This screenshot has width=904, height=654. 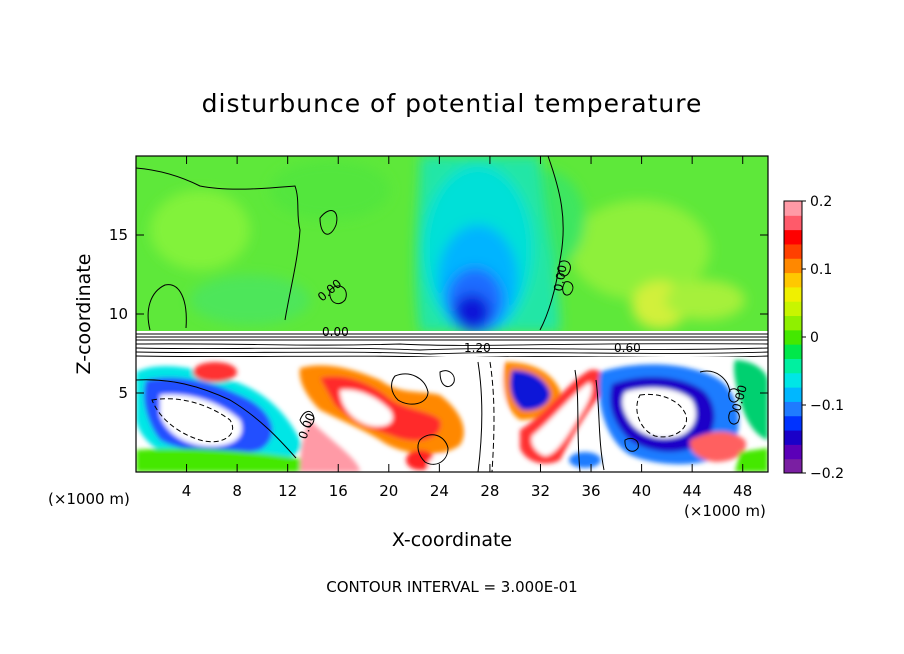 I want to click on cold-plume, so click(x=487, y=245).